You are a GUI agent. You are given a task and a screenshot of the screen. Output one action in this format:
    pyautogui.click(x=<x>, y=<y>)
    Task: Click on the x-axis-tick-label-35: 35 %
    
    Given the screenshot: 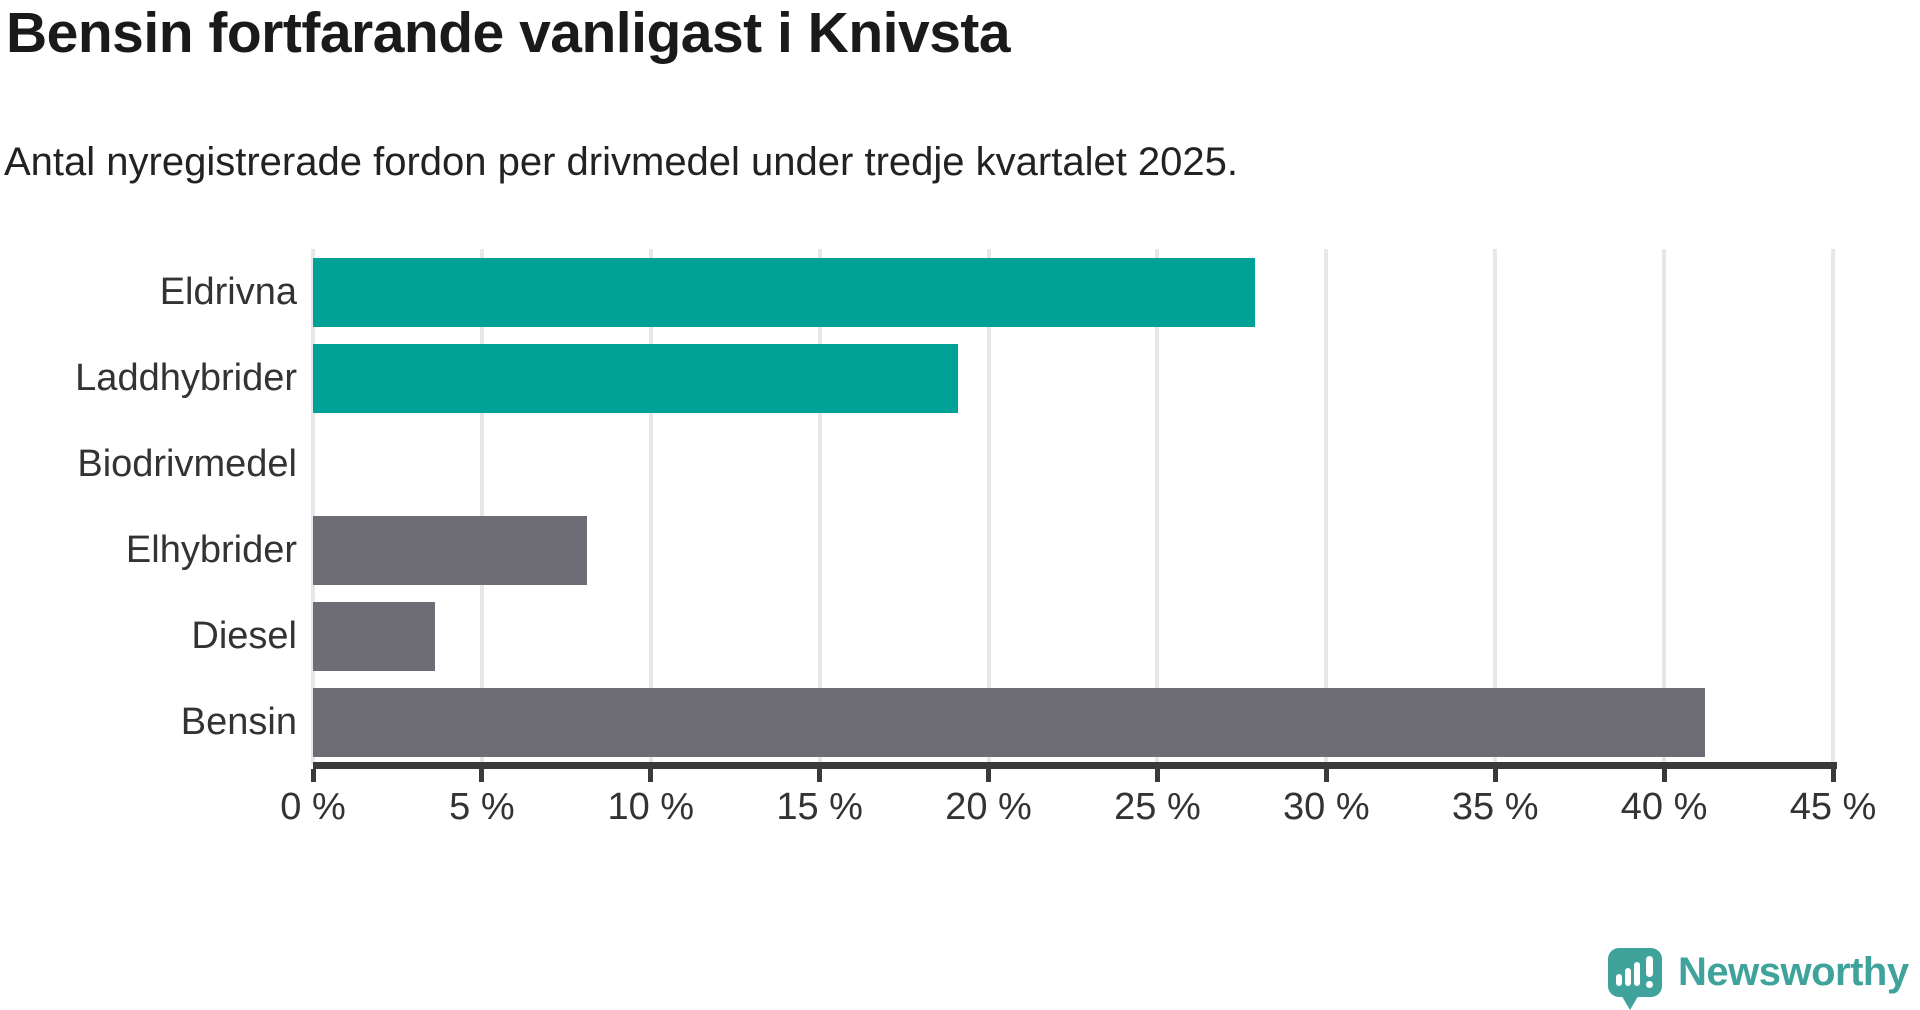 What is the action you would take?
    pyautogui.click(x=1495, y=807)
    